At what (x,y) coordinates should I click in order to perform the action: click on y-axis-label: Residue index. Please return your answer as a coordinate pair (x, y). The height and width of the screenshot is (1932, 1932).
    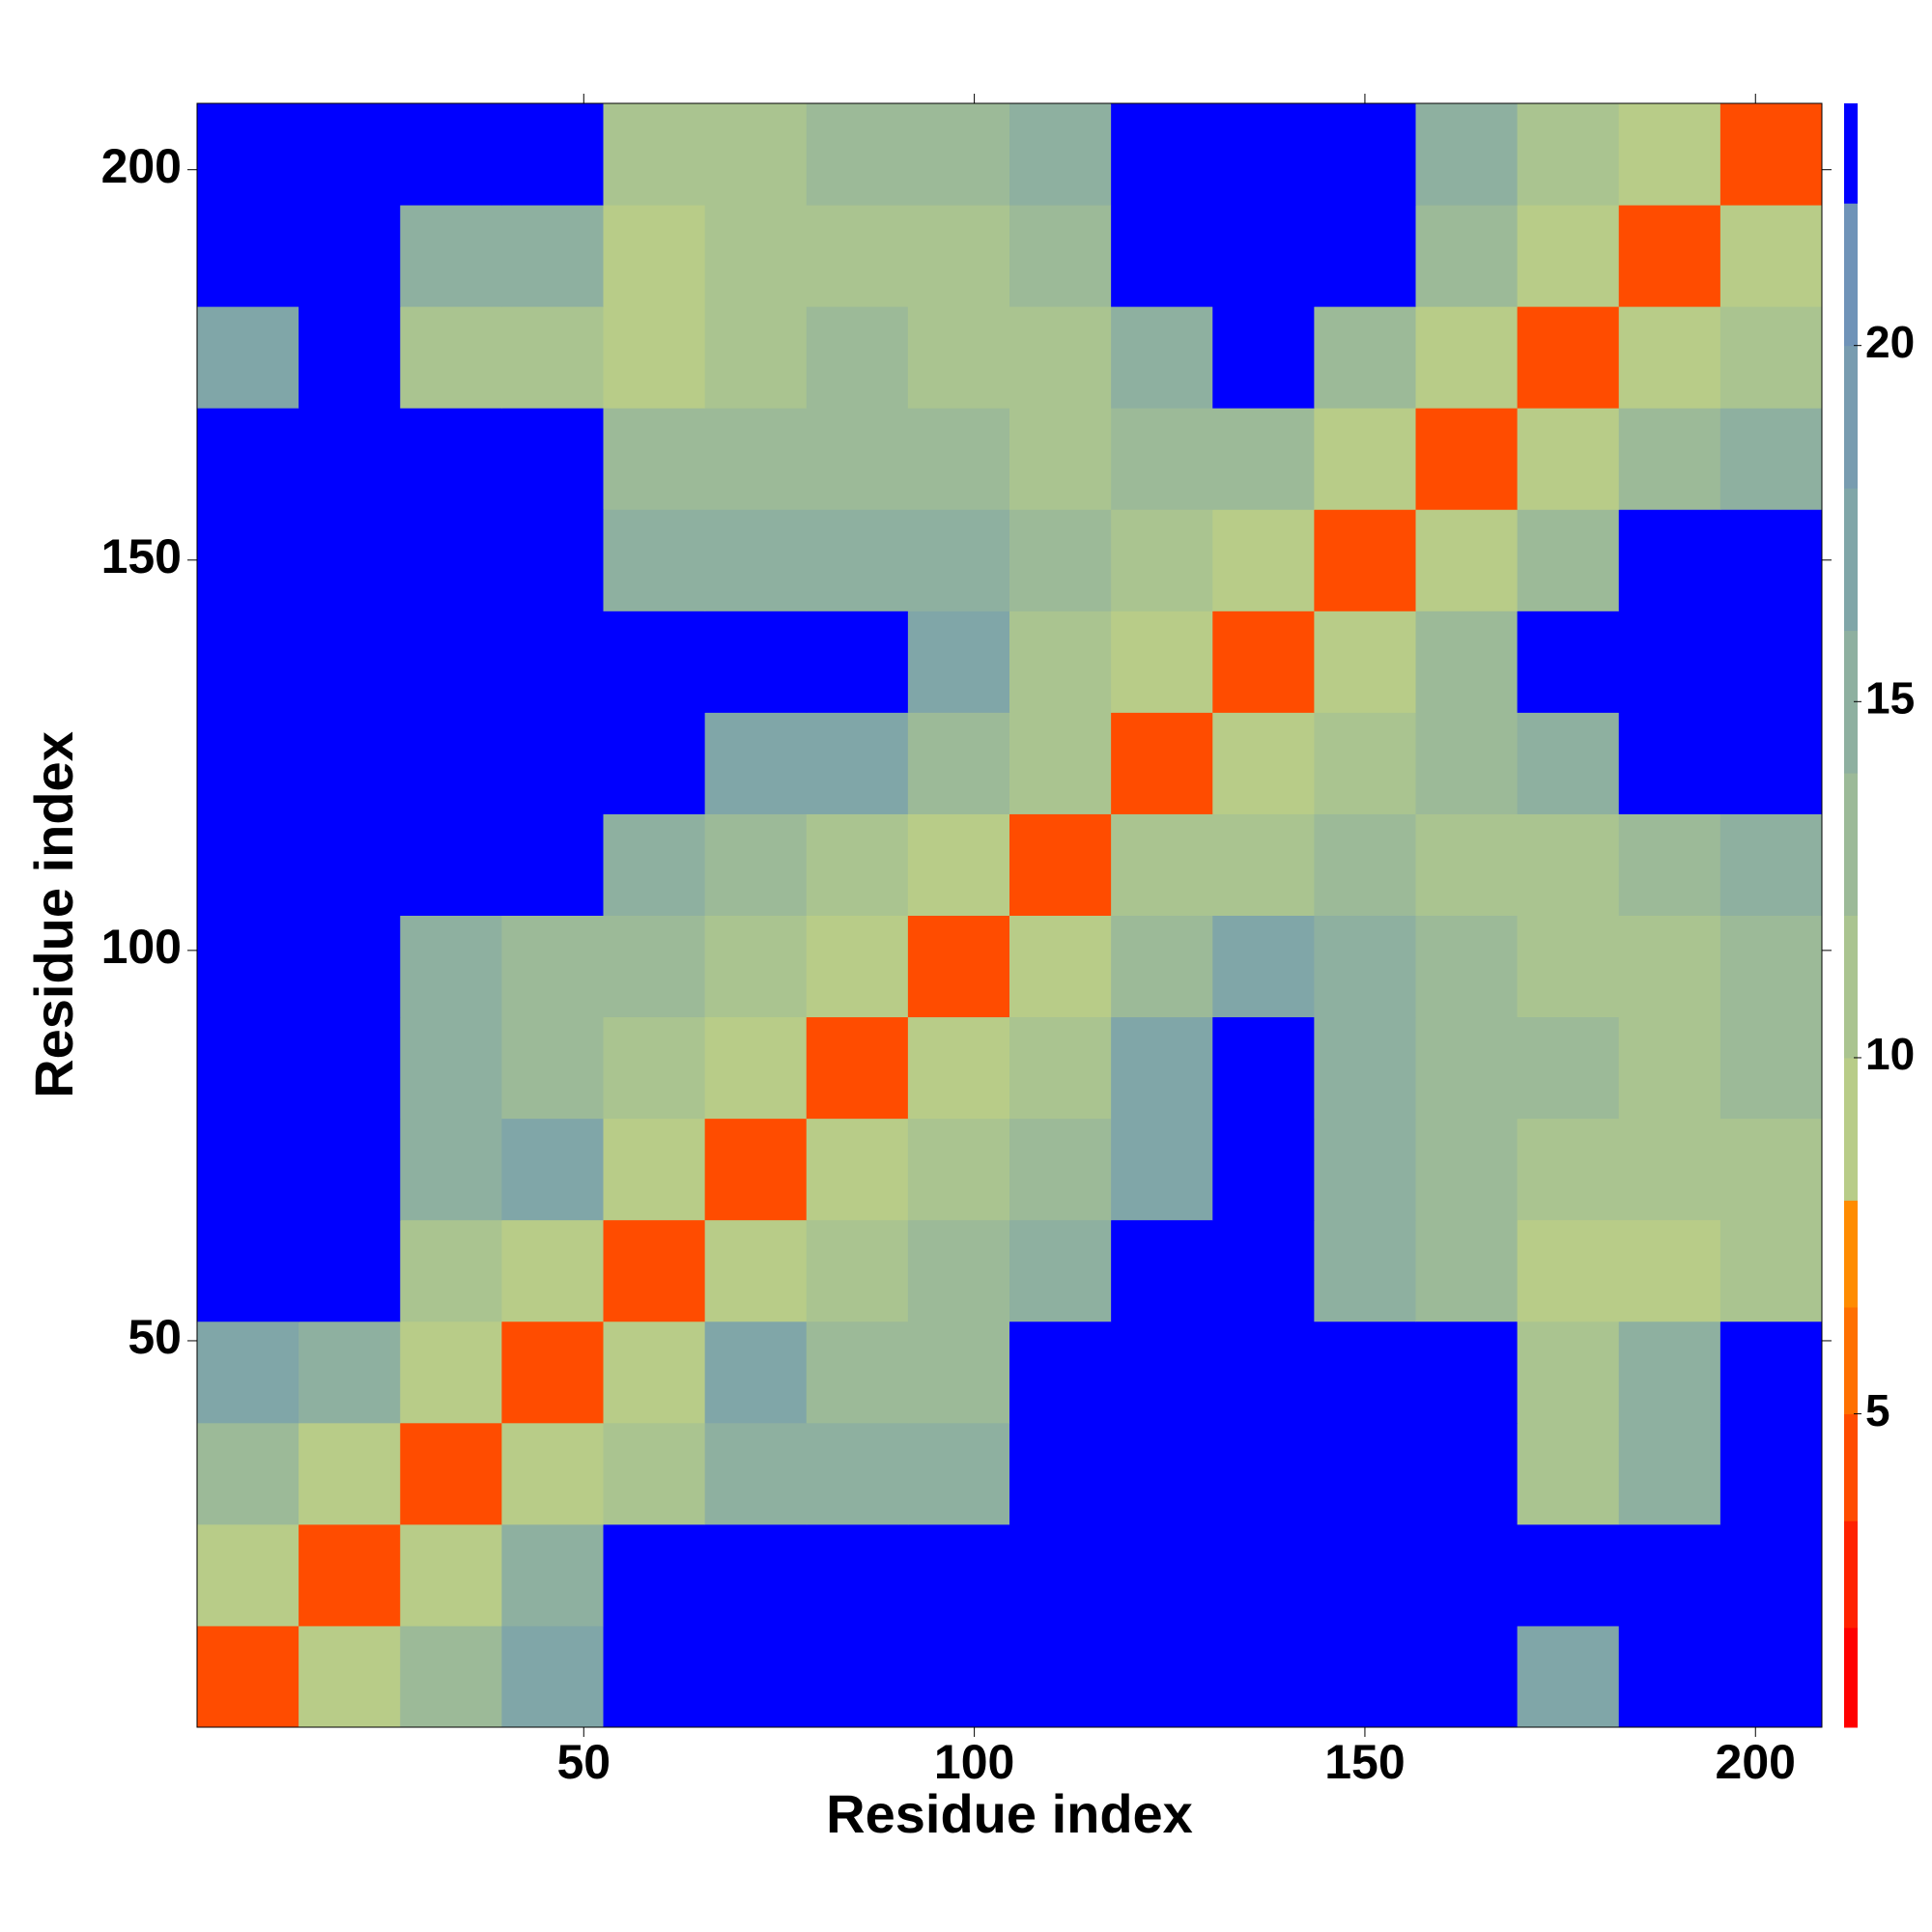
    Looking at the image, I should click on (53, 914).